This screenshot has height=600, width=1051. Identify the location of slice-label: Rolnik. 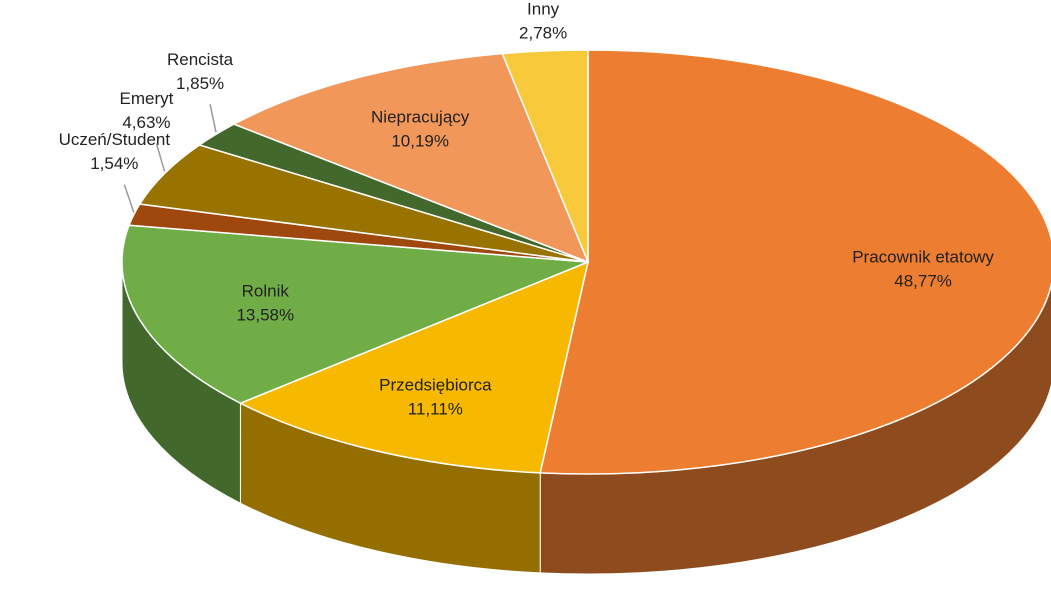
(266, 290).